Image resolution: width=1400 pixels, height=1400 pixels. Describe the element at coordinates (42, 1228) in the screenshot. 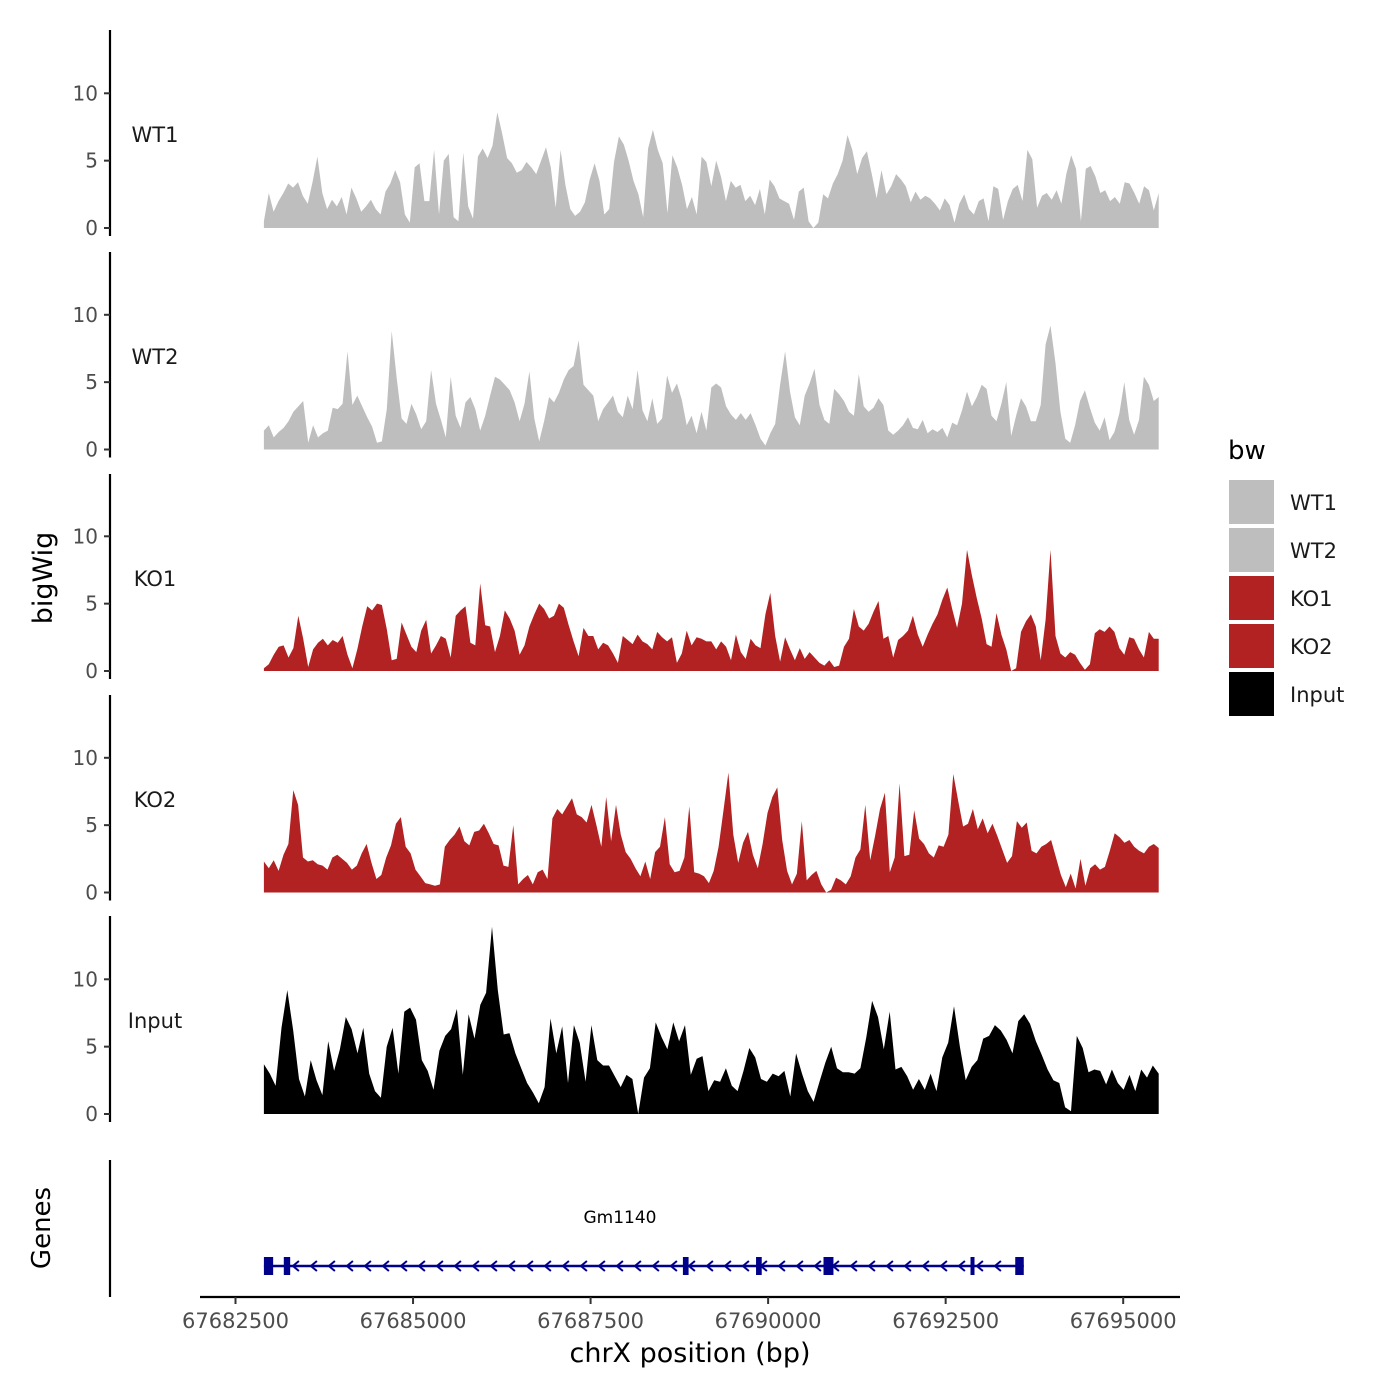

I see `gene-track-y-axis-title: Genes` at that location.